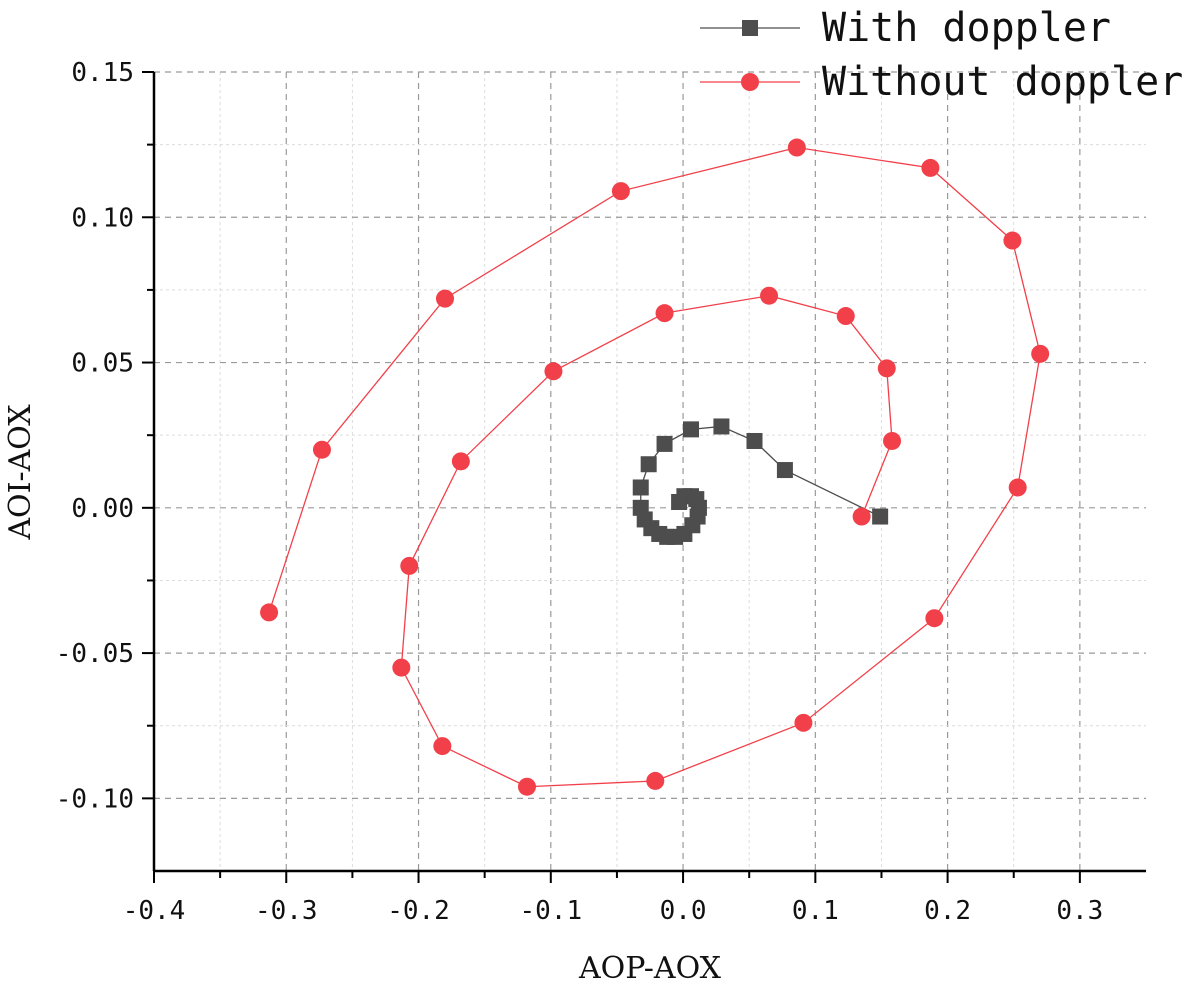 The width and height of the screenshot is (1200, 983). What do you see at coordinates (286, 911) in the screenshot?
I see `x-tick-label: -0.3` at bounding box center [286, 911].